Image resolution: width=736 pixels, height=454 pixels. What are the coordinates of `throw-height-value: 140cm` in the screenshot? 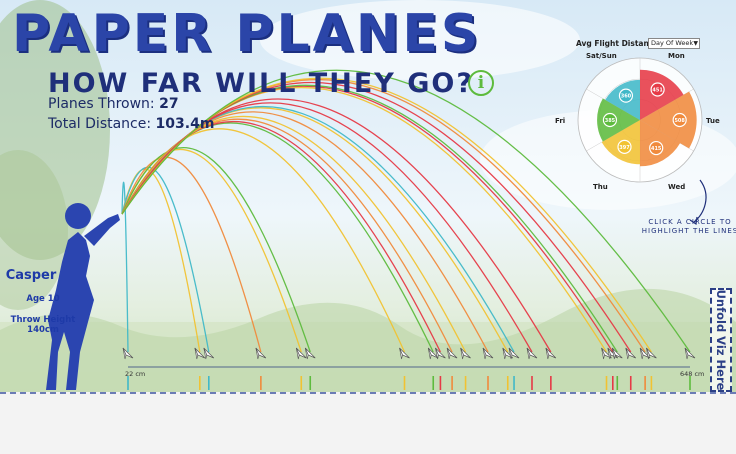 It's located at (43, 330).